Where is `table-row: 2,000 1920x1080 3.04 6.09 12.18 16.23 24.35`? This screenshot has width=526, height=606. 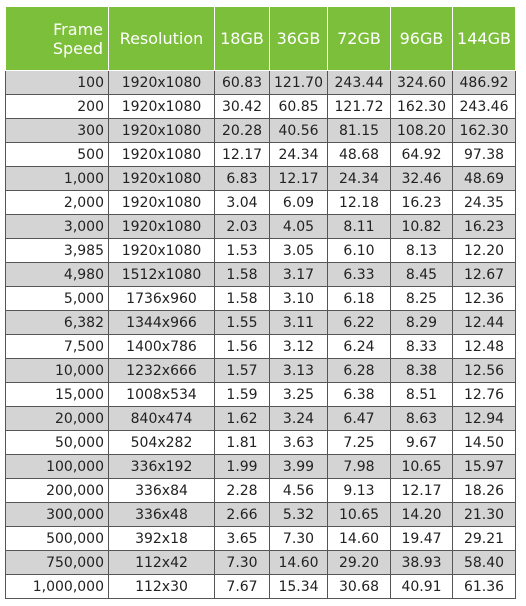
table-row: 2,000 1920x1080 3.04 6.09 12.18 16.23 24.35 is located at coordinates (260, 202).